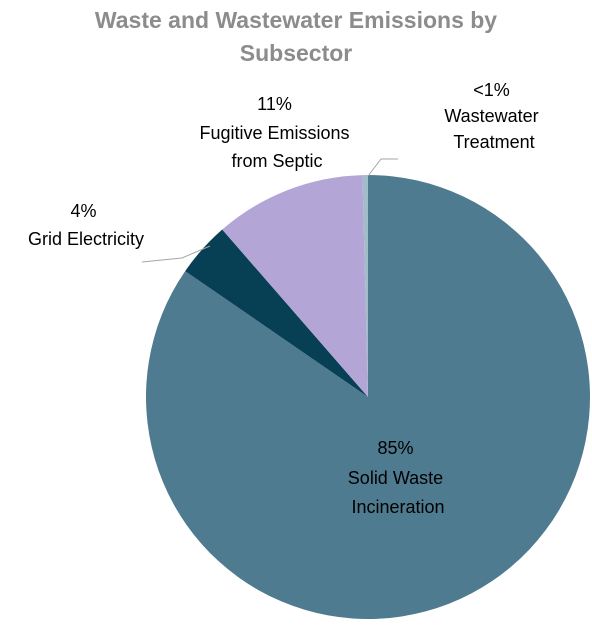  Describe the element at coordinates (365, 286) in the screenshot. I see `slice-wastewater-treatment` at that location.